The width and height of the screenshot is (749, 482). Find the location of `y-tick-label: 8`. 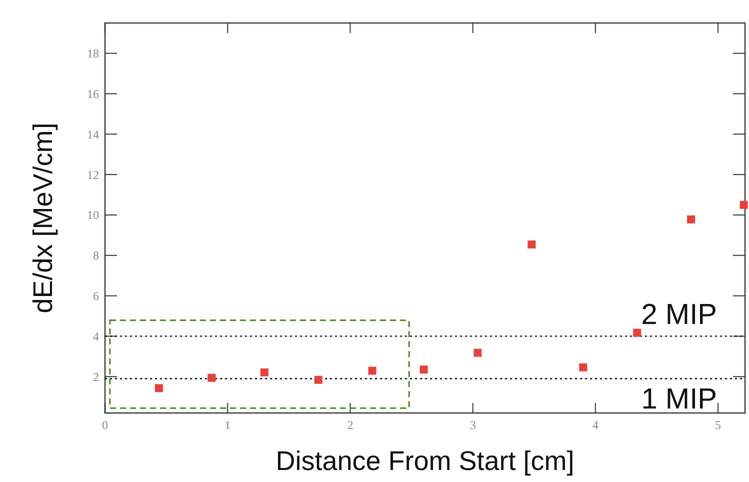

y-tick-label: 8 is located at coordinates (96, 255).